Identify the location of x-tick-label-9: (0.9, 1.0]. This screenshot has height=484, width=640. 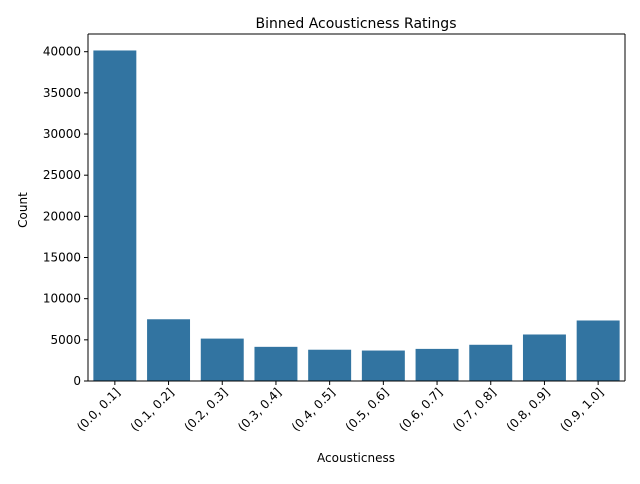
(581, 409).